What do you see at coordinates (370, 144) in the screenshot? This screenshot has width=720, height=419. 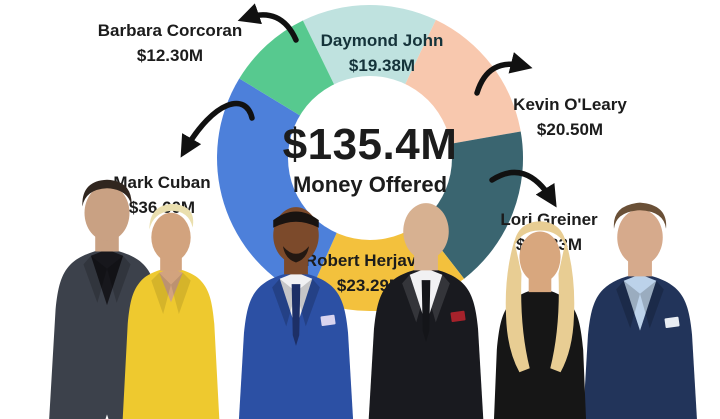 I see `chart-center-total: $135.4M` at bounding box center [370, 144].